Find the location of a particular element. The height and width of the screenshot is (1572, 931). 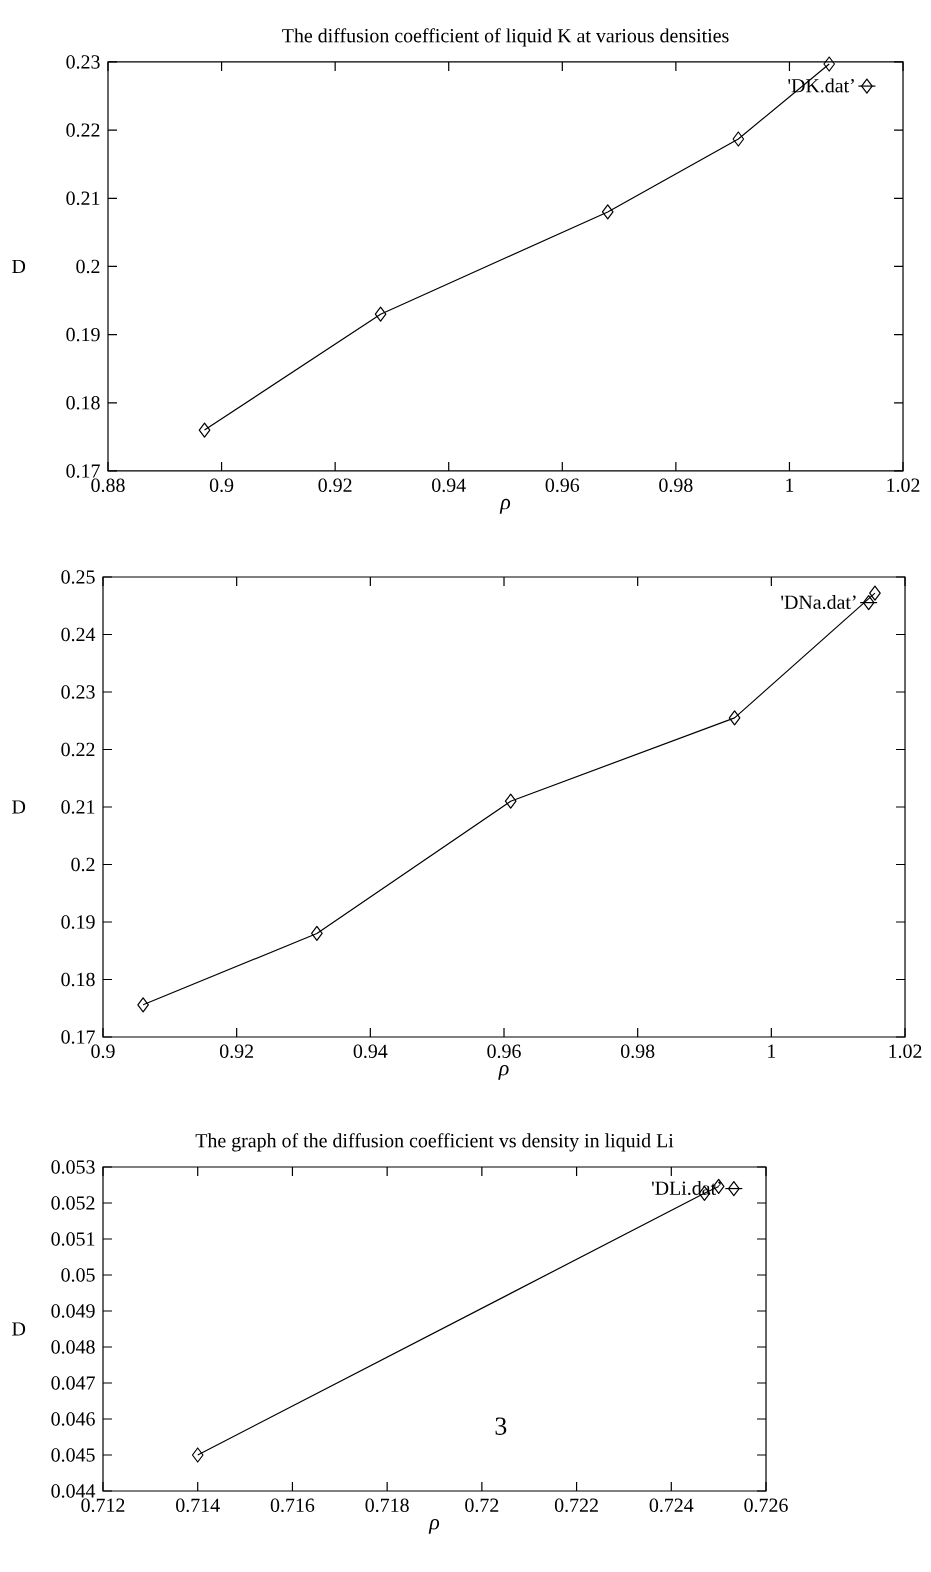

x-tick-label: 0.726 is located at coordinates (766, 1505).